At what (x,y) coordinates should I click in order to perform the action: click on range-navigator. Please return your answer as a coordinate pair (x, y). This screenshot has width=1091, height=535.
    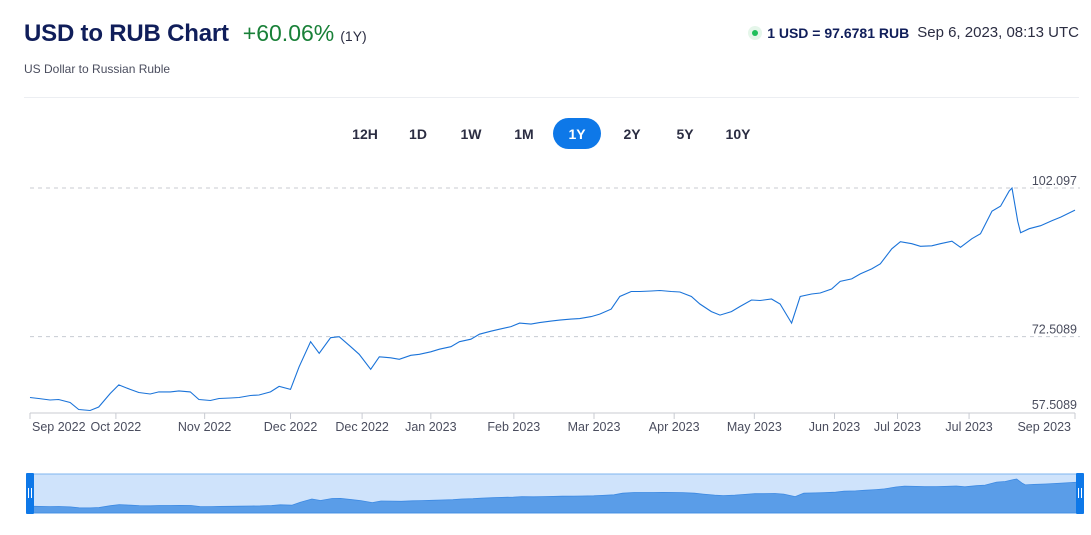
    Looking at the image, I should click on (555, 493).